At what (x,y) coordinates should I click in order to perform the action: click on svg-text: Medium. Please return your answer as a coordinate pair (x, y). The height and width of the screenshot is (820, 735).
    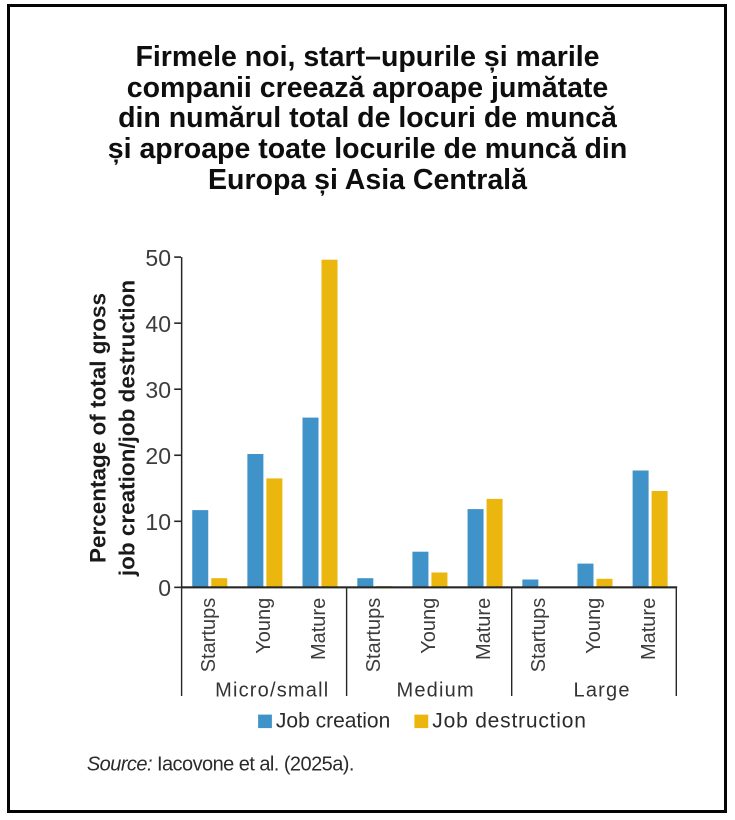
    Looking at the image, I should click on (436, 691).